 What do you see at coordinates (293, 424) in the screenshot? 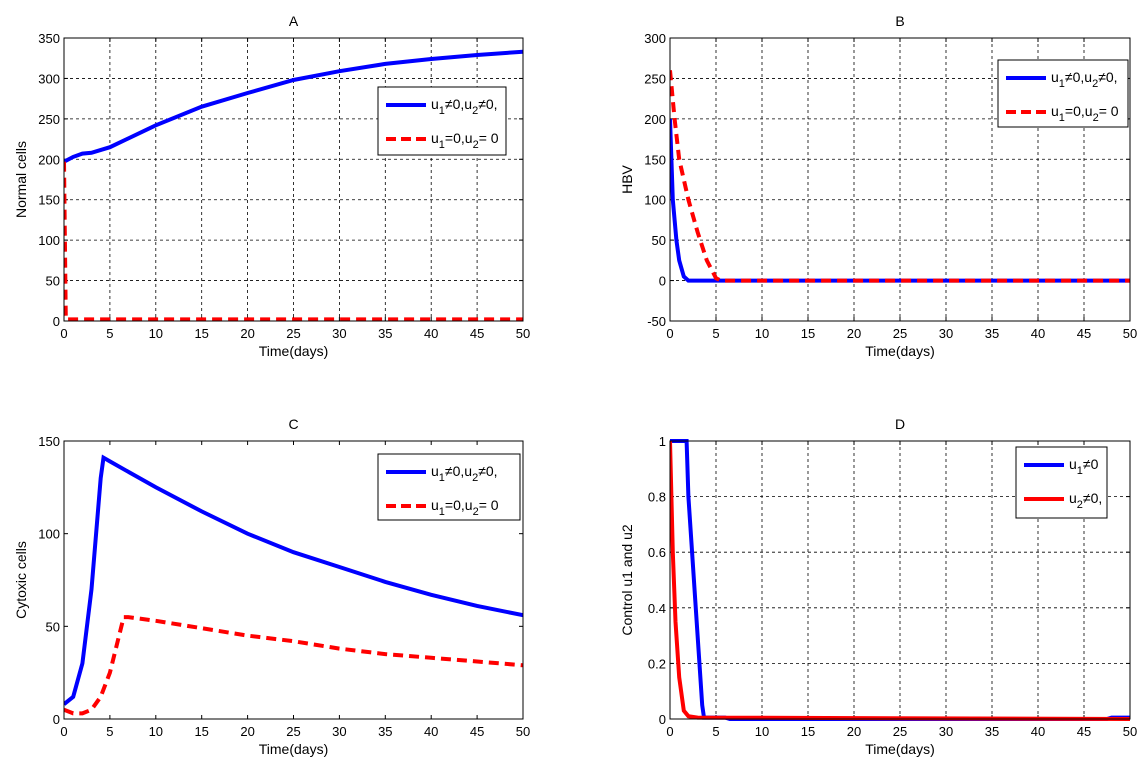
I see `subplot-title: C` at bounding box center [293, 424].